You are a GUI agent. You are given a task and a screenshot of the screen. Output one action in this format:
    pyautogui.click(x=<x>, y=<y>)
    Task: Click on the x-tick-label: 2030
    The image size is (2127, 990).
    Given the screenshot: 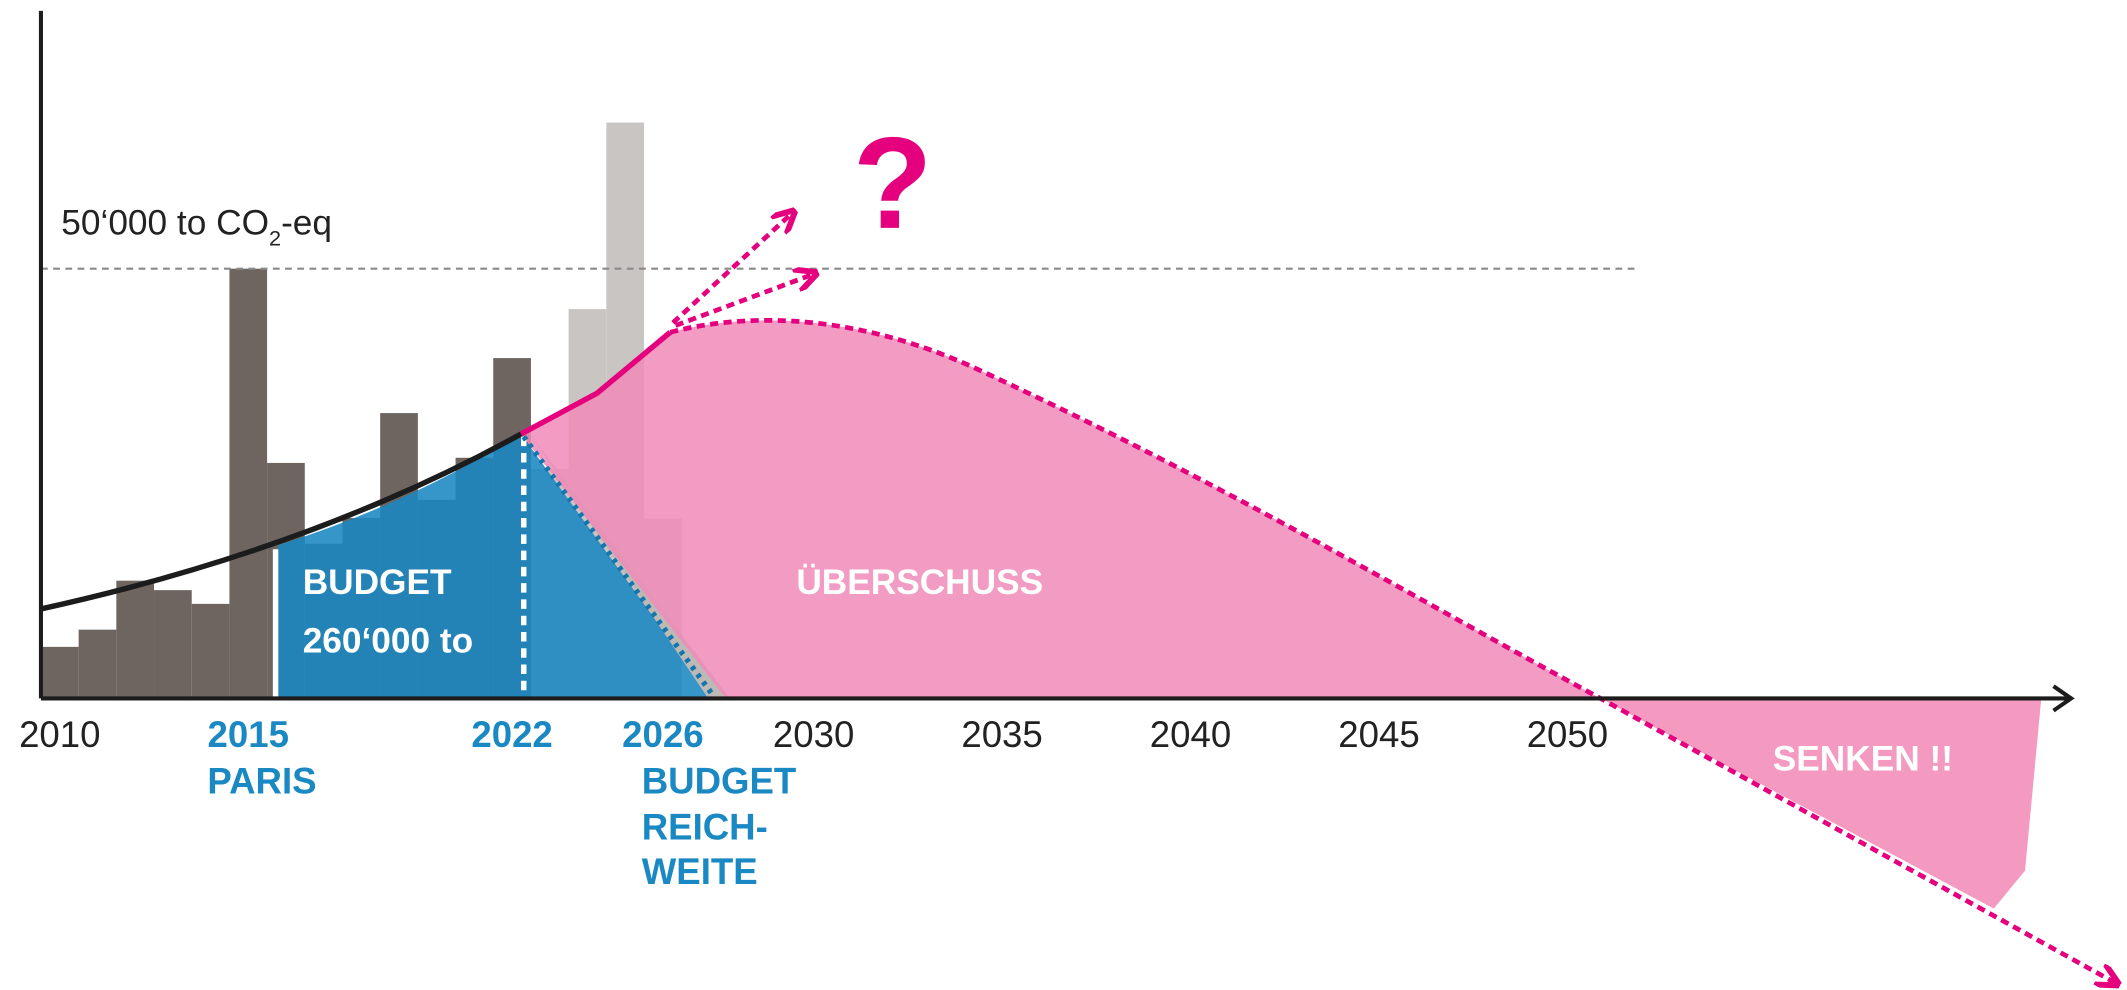 What is the action you would take?
    pyautogui.click(x=813, y=734)
    